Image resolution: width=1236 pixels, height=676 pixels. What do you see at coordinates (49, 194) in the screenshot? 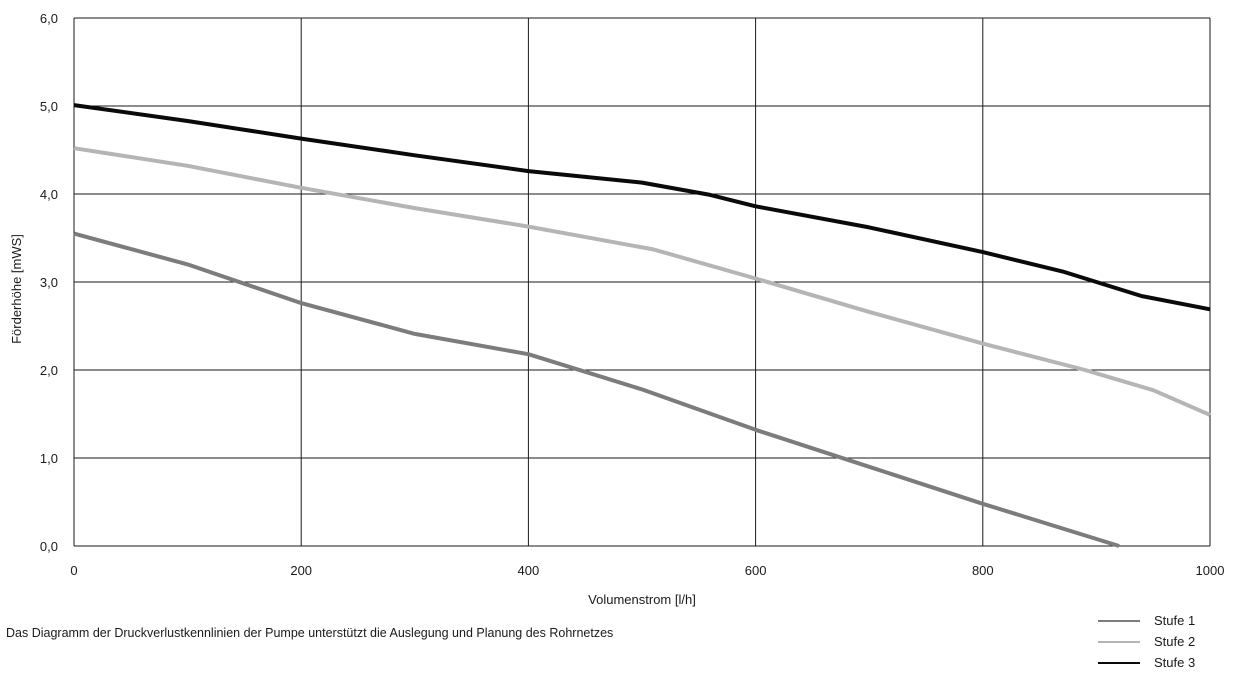
I see `y-tick-label: 4,0` at bounding box center [49, 194].